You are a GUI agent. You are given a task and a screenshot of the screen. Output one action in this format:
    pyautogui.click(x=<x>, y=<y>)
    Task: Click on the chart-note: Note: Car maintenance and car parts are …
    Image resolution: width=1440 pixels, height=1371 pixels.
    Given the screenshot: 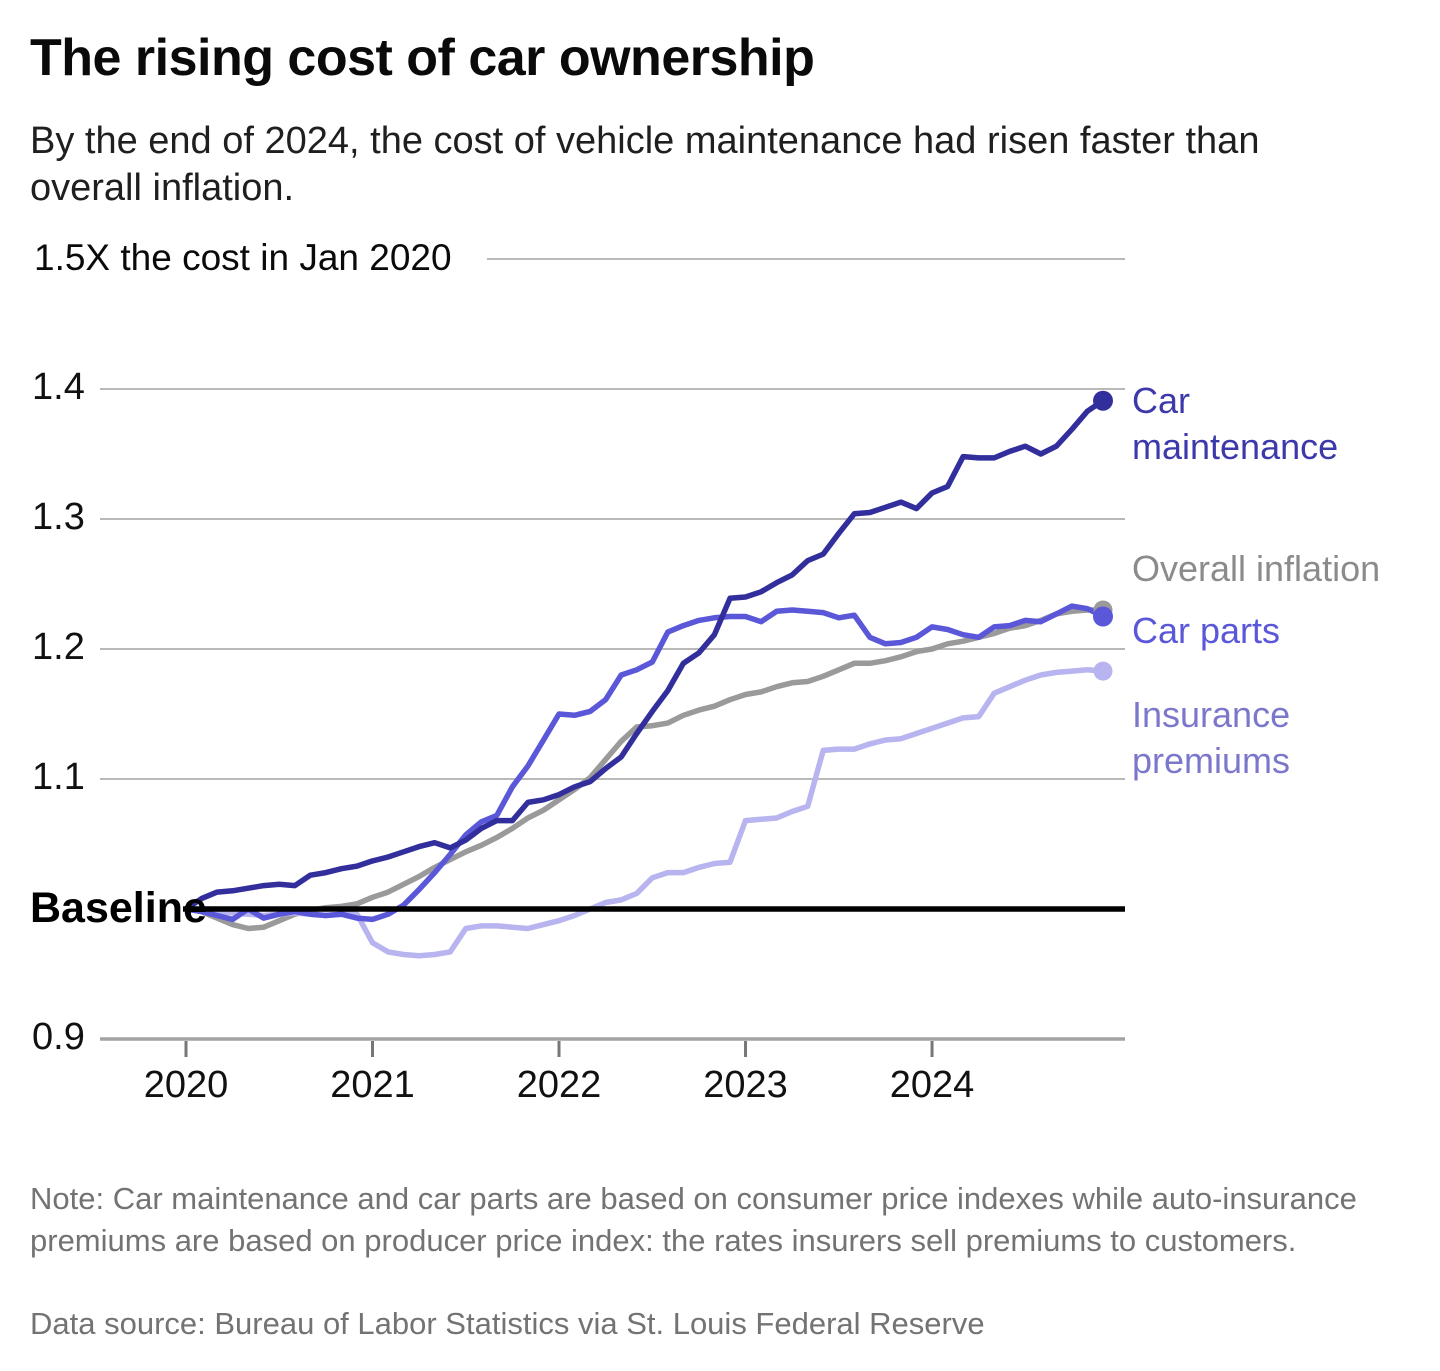 What is the action you would take?
    pyautogui.click(x=693, y=1219)
    